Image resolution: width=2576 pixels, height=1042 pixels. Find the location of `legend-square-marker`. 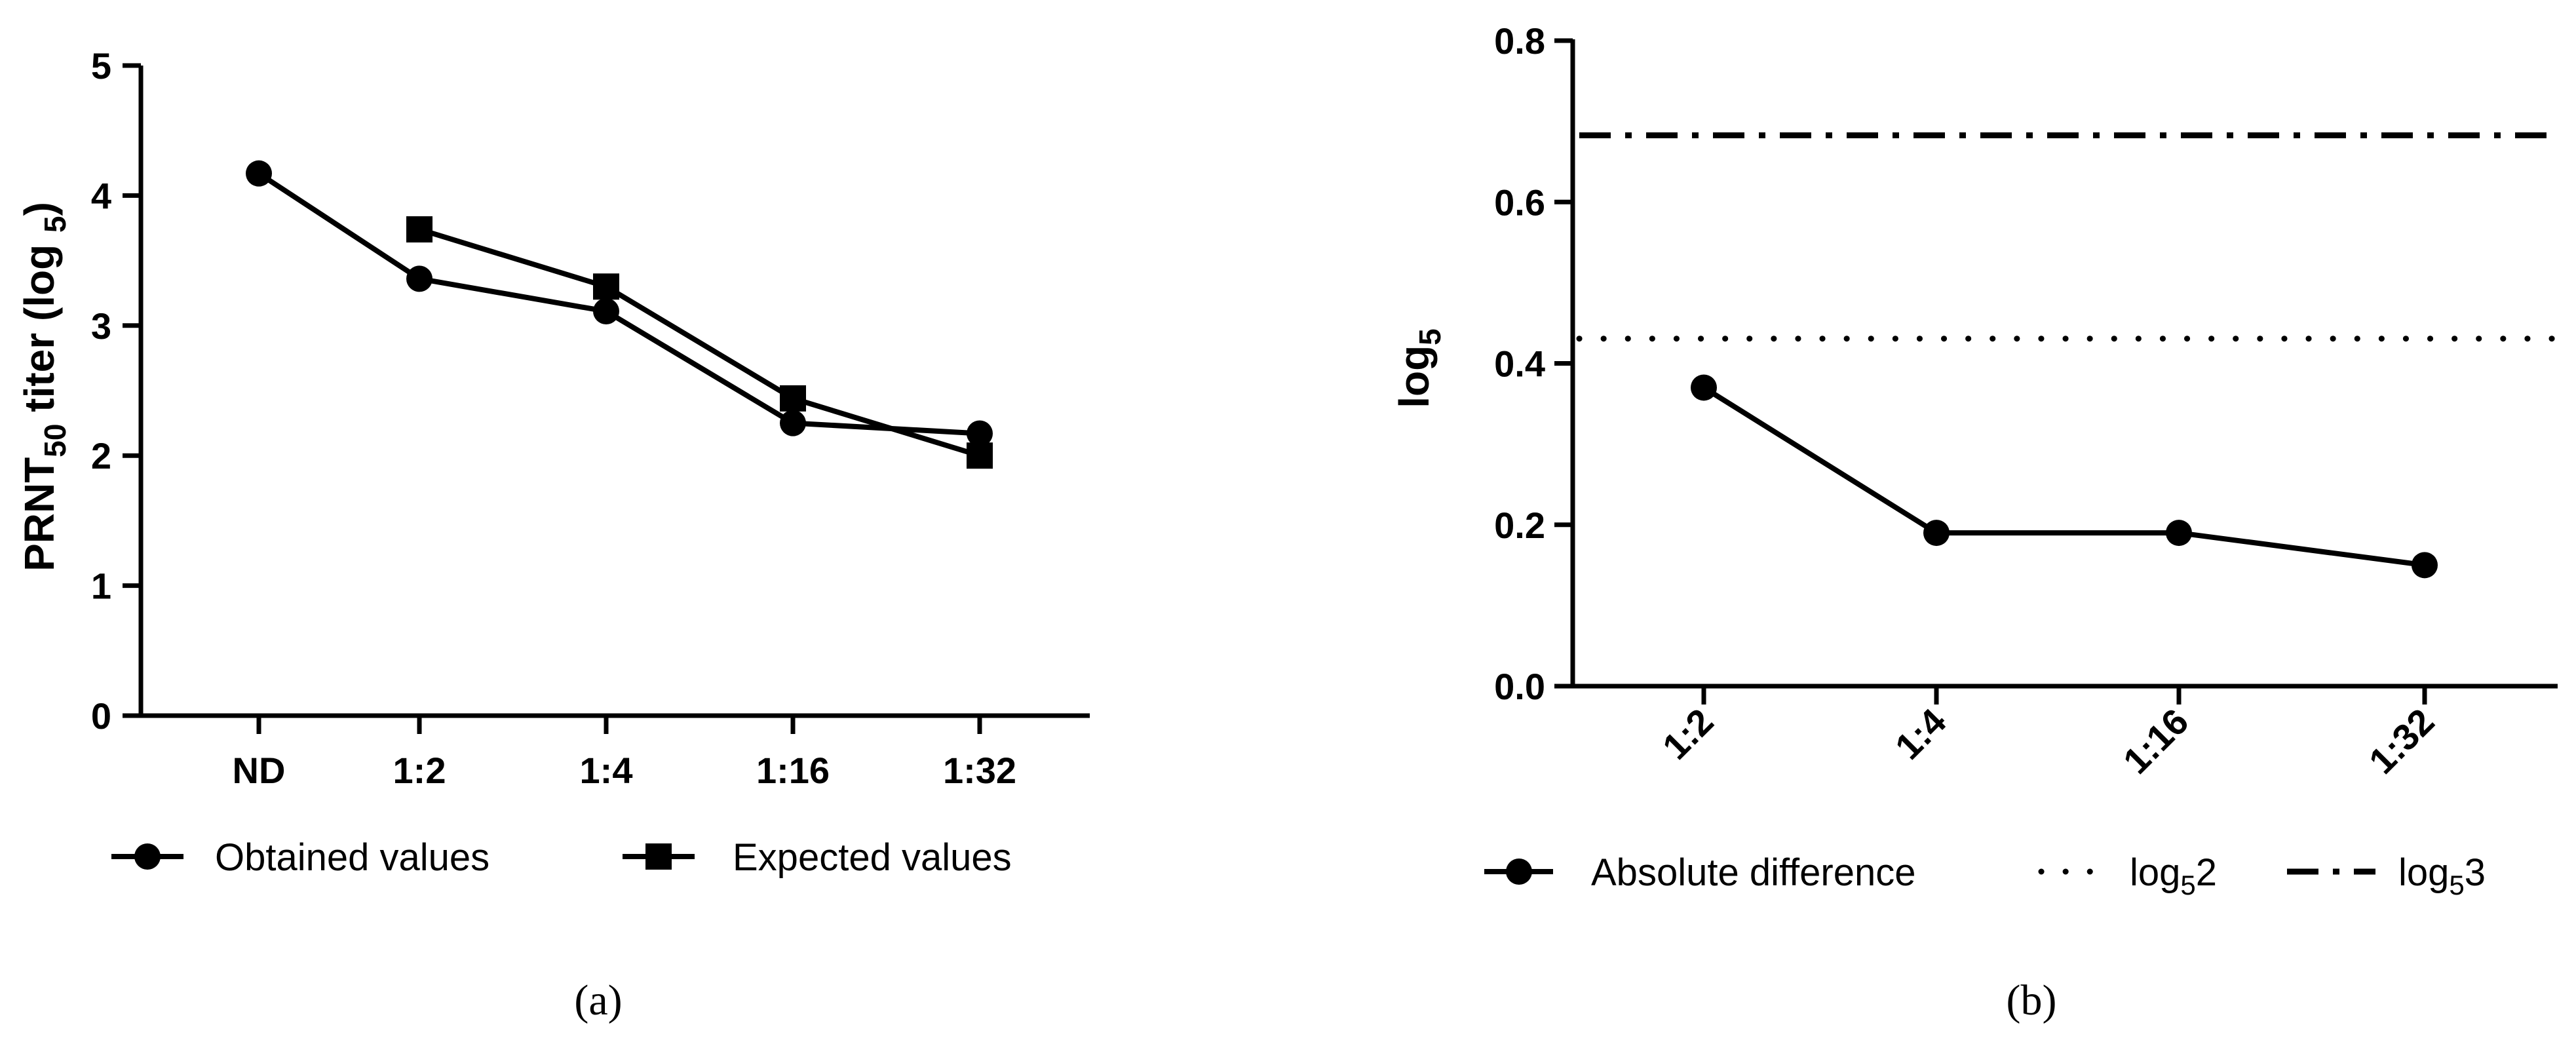

legend-square-marker is located at coordinates (658, 856).